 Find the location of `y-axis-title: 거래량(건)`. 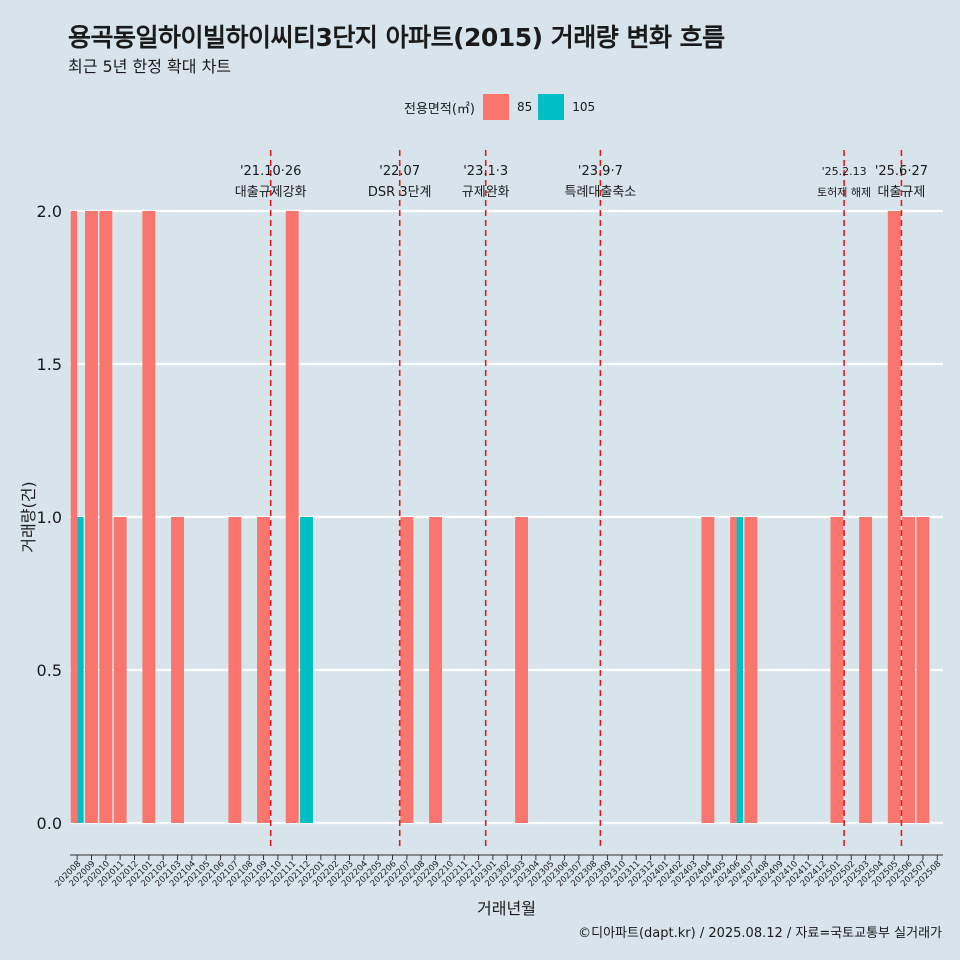

y-axis-title: 거래량(건) is located at coordinates (28, 516).